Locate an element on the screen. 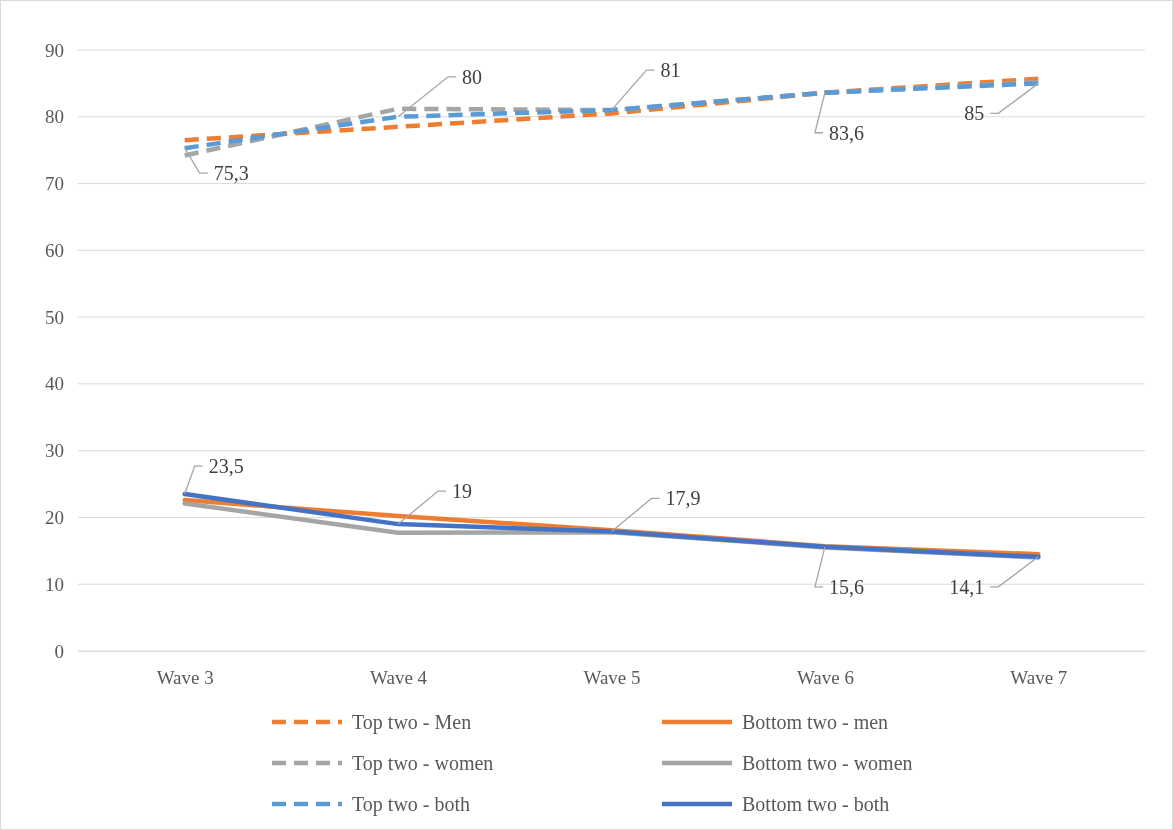 This screenshot has height=830, width=1173. data-label: 85 is located at coordinates (974, 113).